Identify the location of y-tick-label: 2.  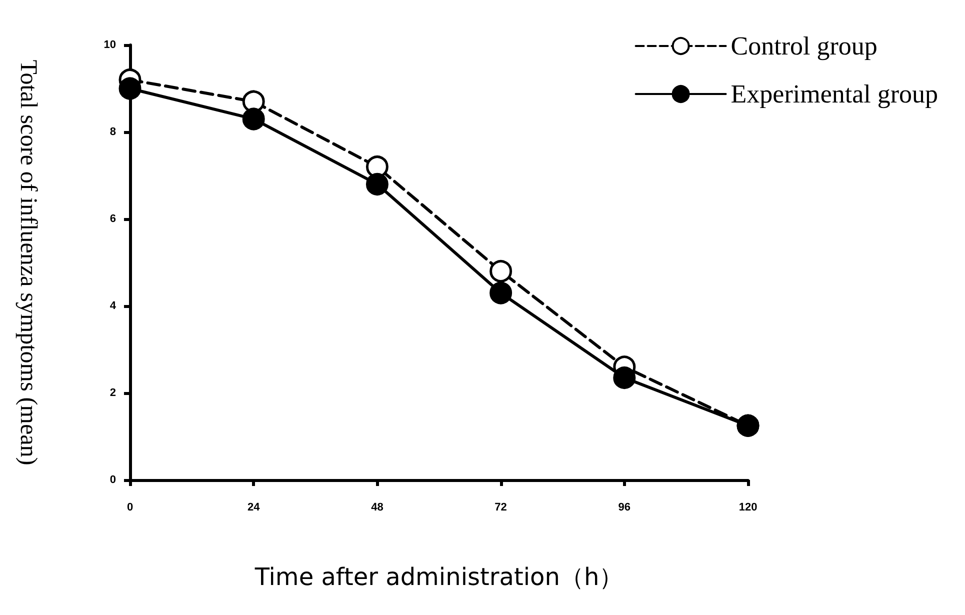
(113, 393).